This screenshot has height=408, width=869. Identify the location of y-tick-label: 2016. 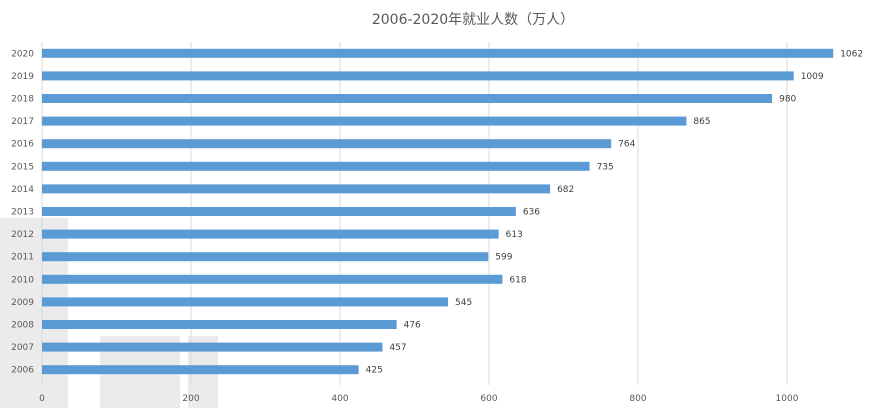
(22, 145).